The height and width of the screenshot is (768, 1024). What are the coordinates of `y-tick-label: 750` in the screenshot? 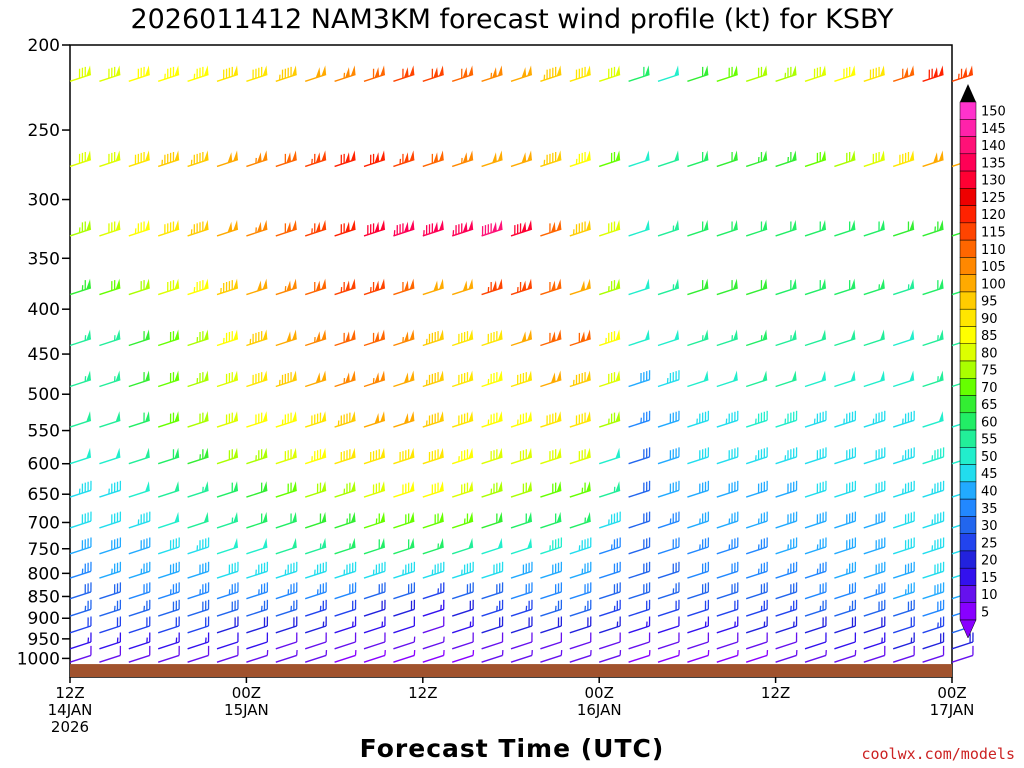 It's located at (44, 550).